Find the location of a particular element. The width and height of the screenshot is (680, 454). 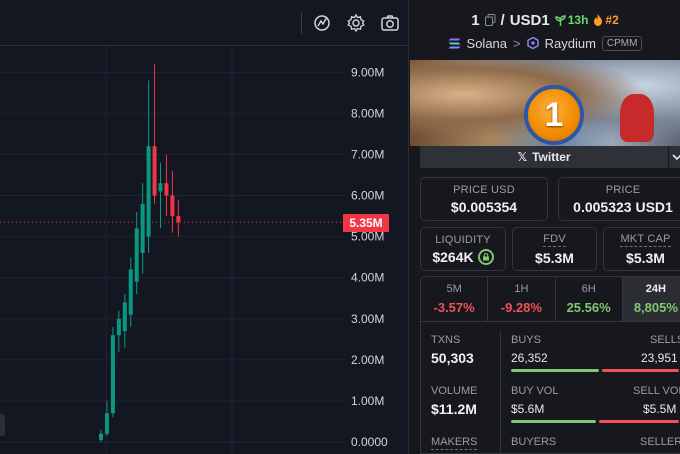

buys-value: 26,352 is located at coordinates (529, 358).